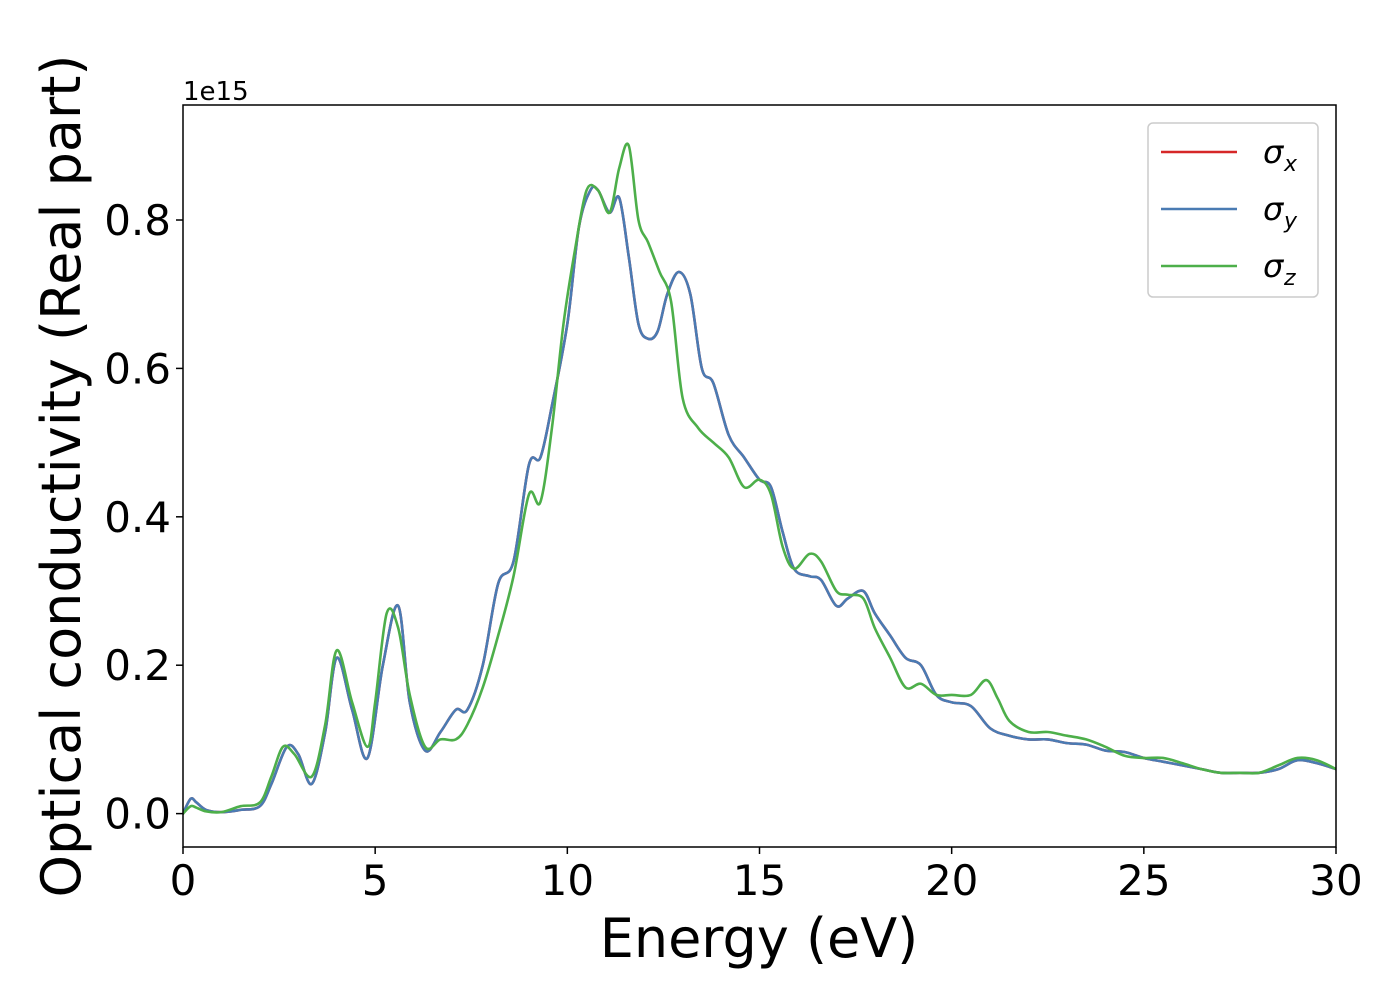 This screenshot has width=1400, height=1004. I want to click on y-offset-label: 1e15, so click(216, 92).